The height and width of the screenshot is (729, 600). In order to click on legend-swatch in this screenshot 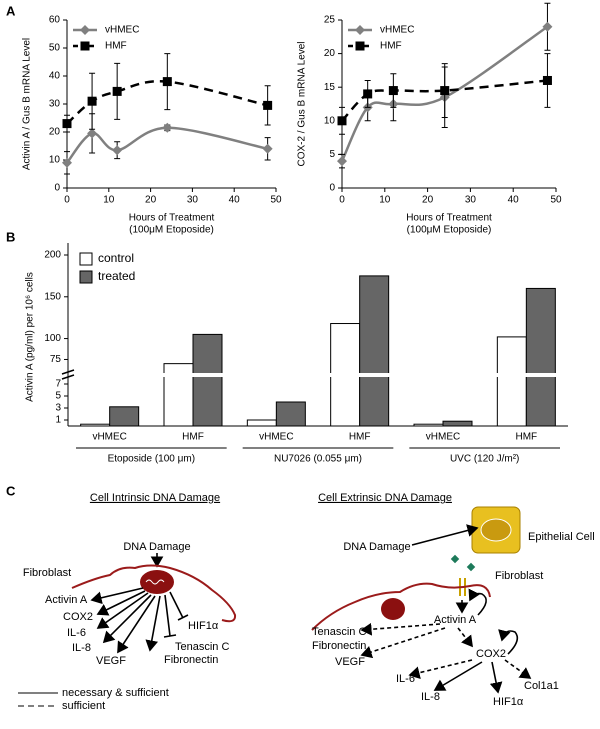, I will do `click(86, 277)`.